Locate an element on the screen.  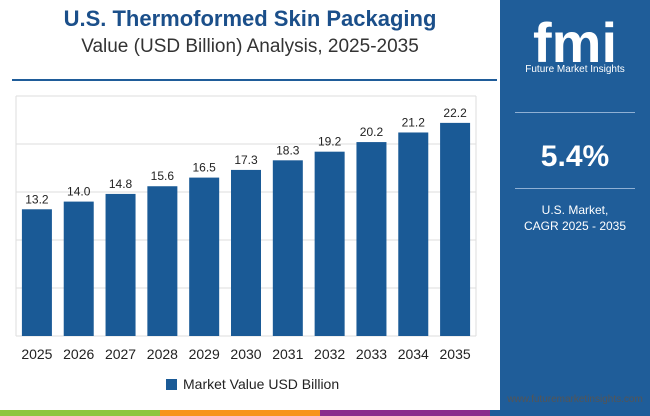
cagr-label-line1: U.S. Market, is located at coordinates (575, 210).